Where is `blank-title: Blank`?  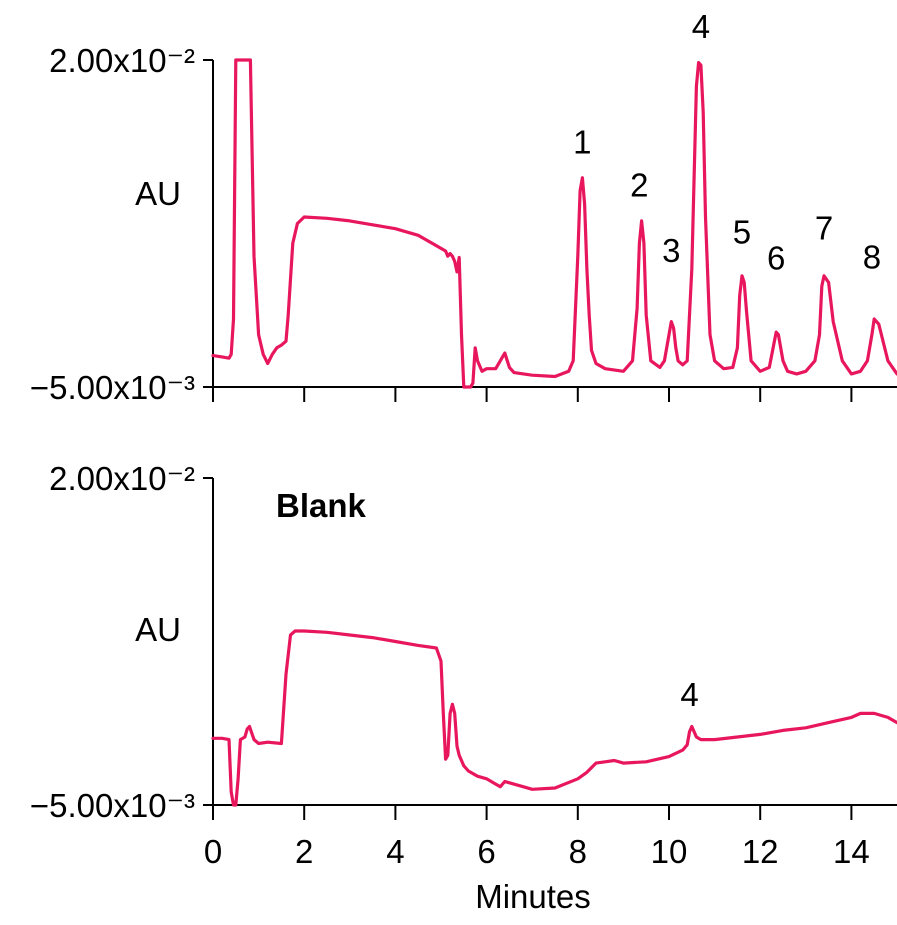 blank-title: Blank is located at coordinates (321, 505).